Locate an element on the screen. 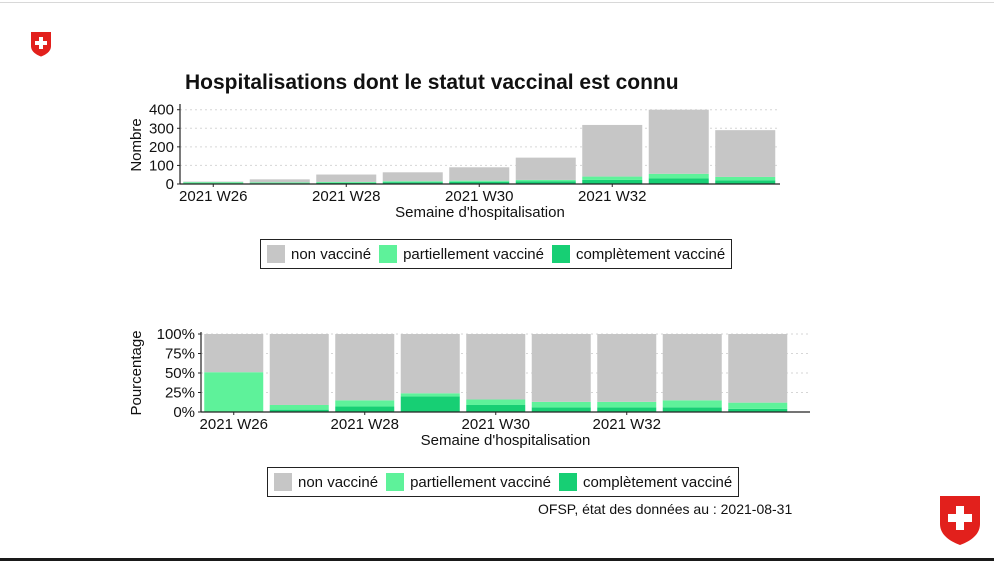 The width and height of the screenshot is (994, 561). y-axis-title: Nombre is located at coordinates (136, 144).